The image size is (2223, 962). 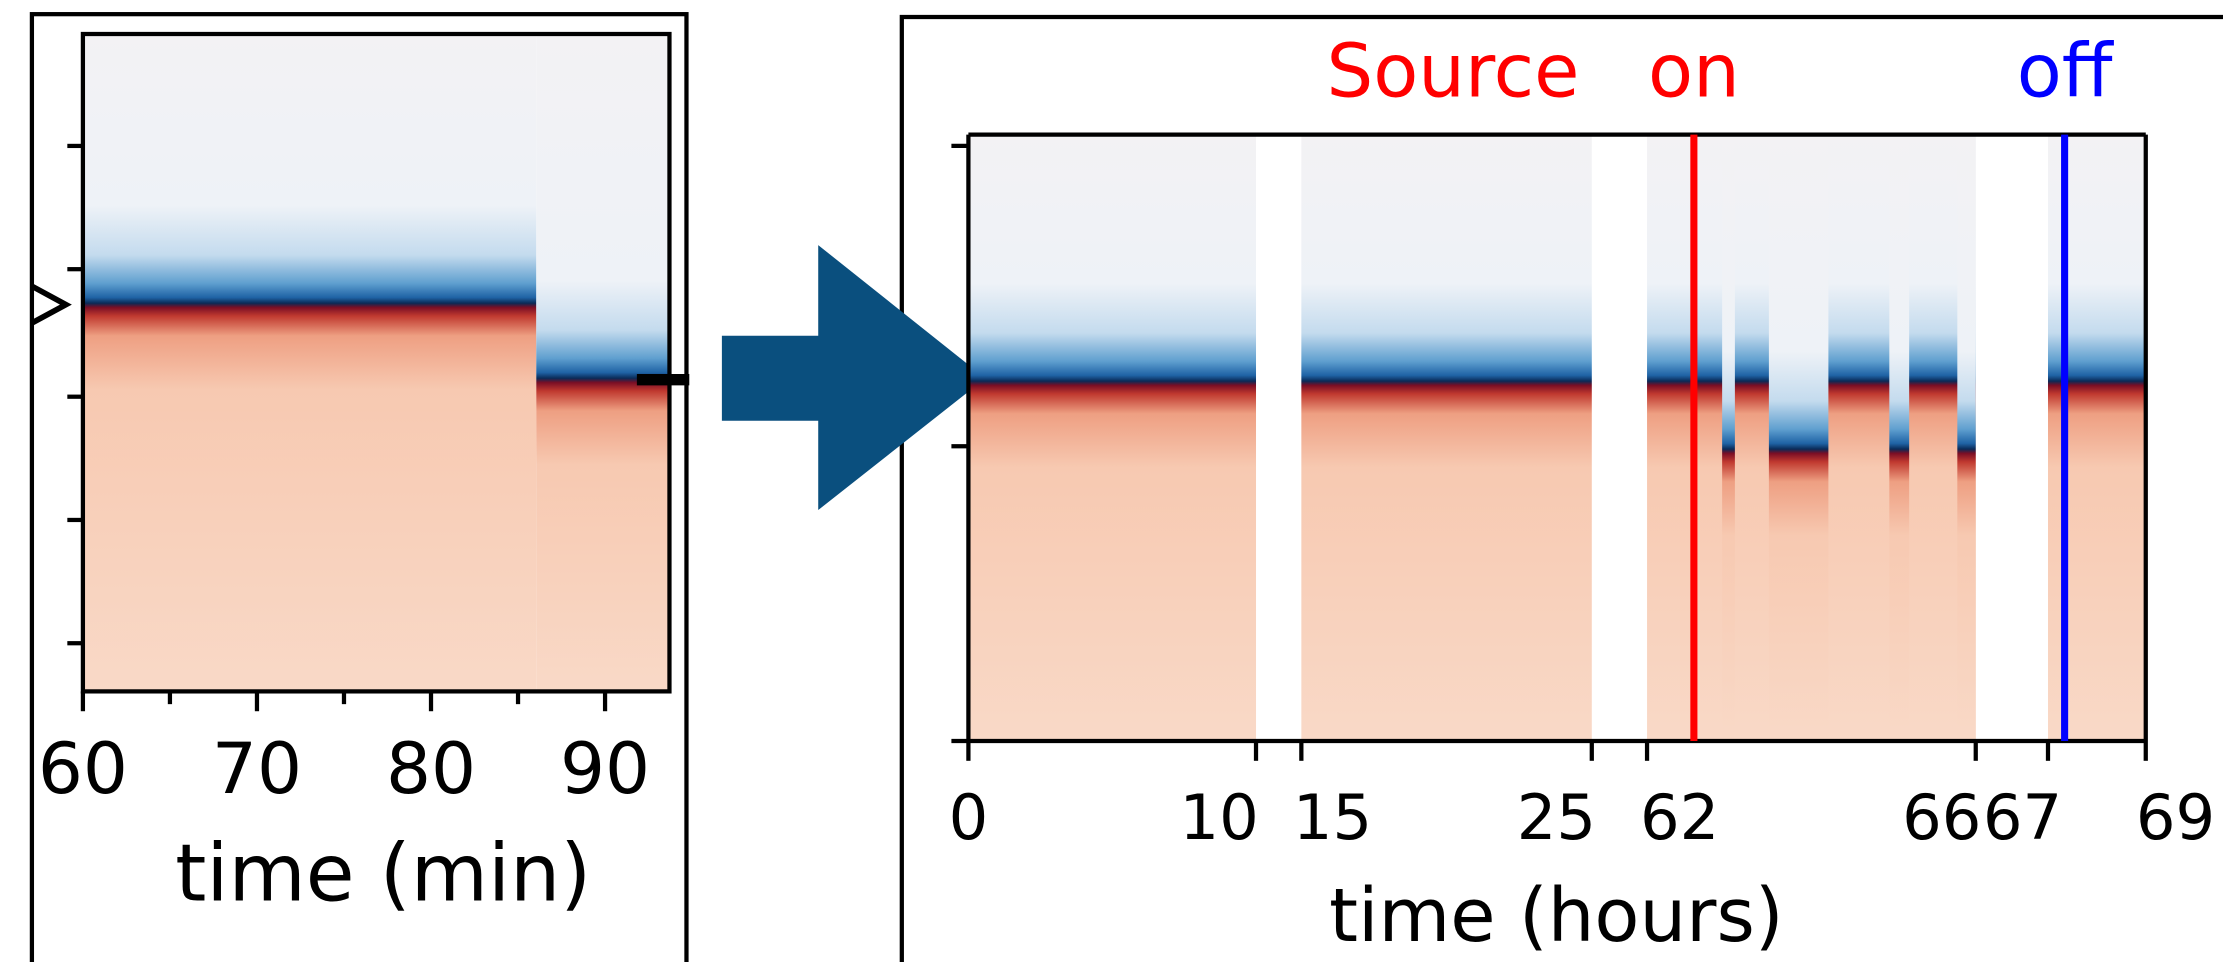 I want to click on x-tick-label: 90, so click(x=605, y=768).